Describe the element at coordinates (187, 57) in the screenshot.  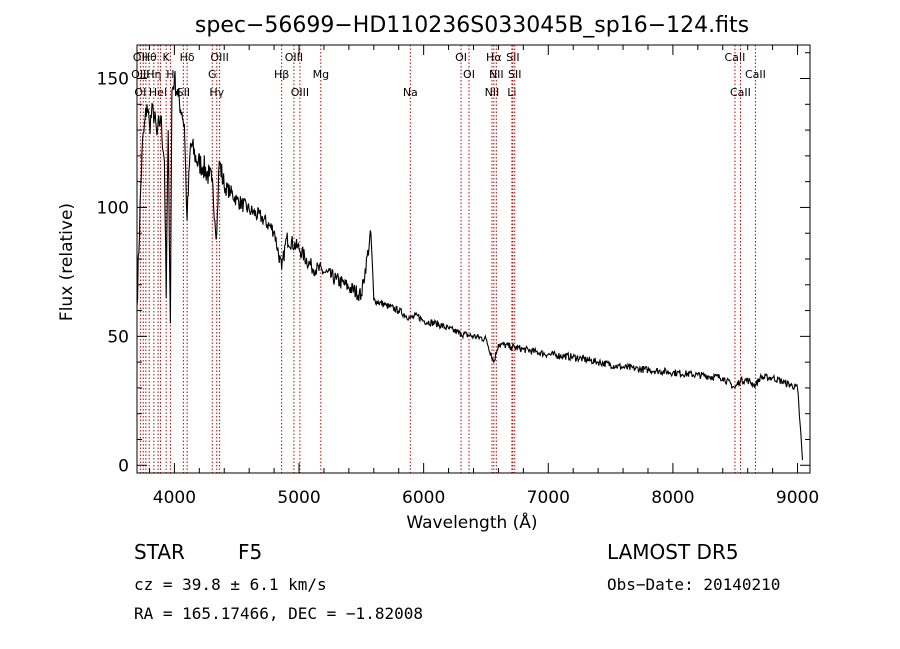
I see `line-label: Hδ` at that location.